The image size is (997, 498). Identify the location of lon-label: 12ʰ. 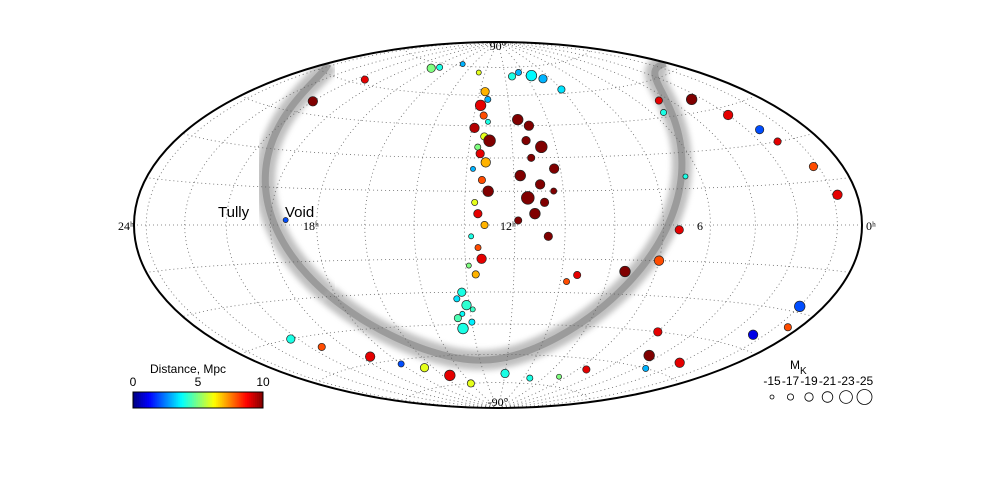
(508, 226).